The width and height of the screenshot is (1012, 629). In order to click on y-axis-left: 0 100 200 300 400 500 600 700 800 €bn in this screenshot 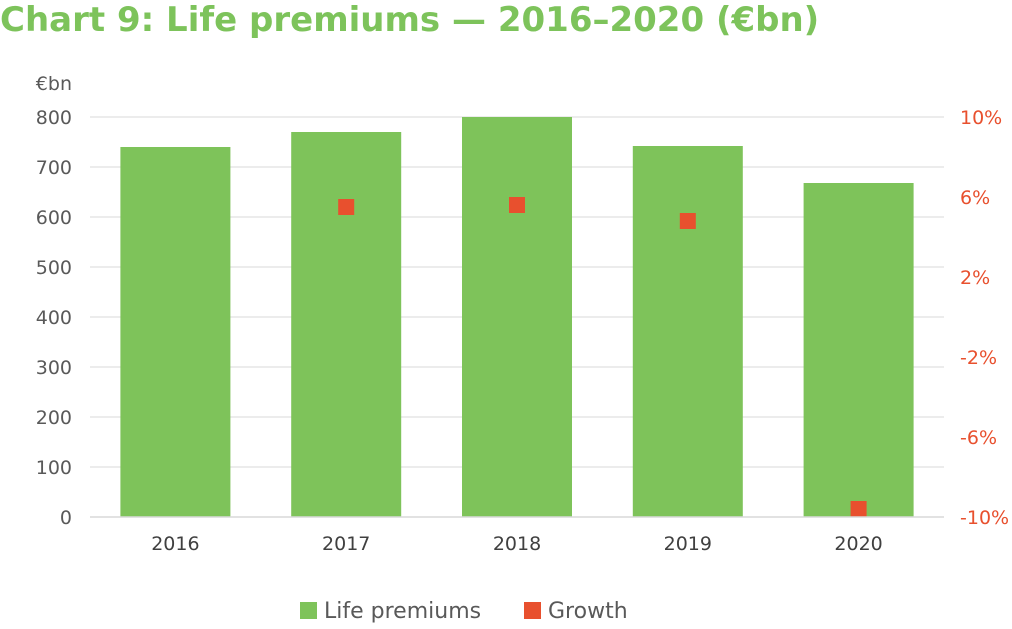, I will do `click(54, 301)`.